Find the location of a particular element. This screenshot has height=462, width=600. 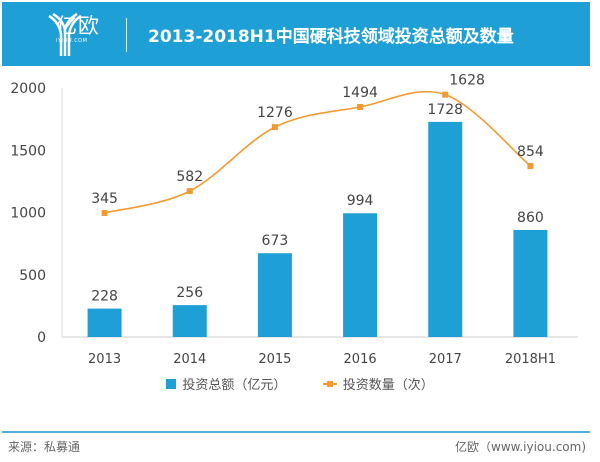

legend-line-swatch is located at coordinates (329, 383).